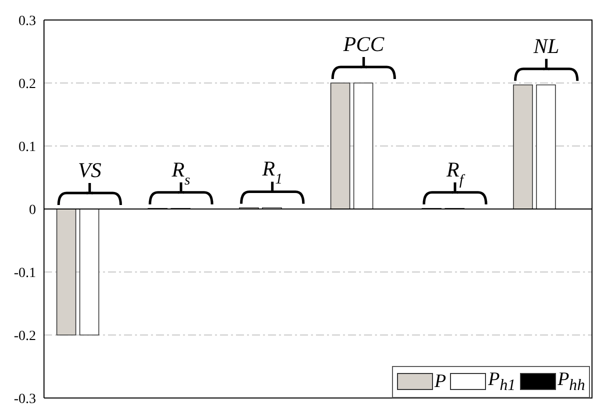  Describe the element at coordinates (90, 170) in the screenshot. I see `annotation: VS` at that location.